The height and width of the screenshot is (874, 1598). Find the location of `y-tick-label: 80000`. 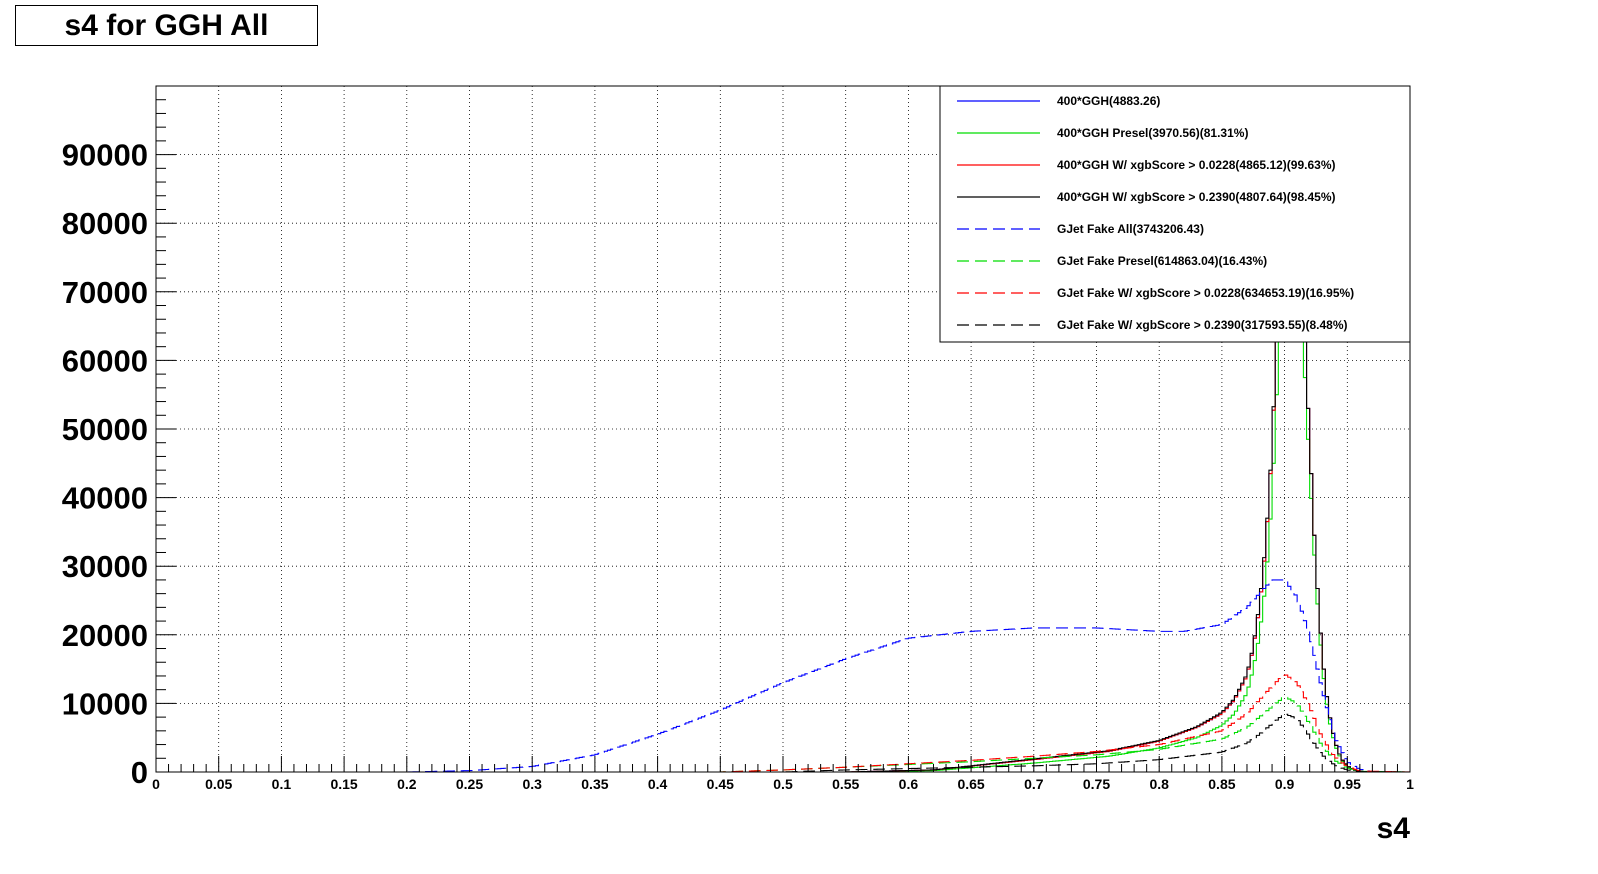

y-tick-label: 80000 is located at coordinates (105, 223).